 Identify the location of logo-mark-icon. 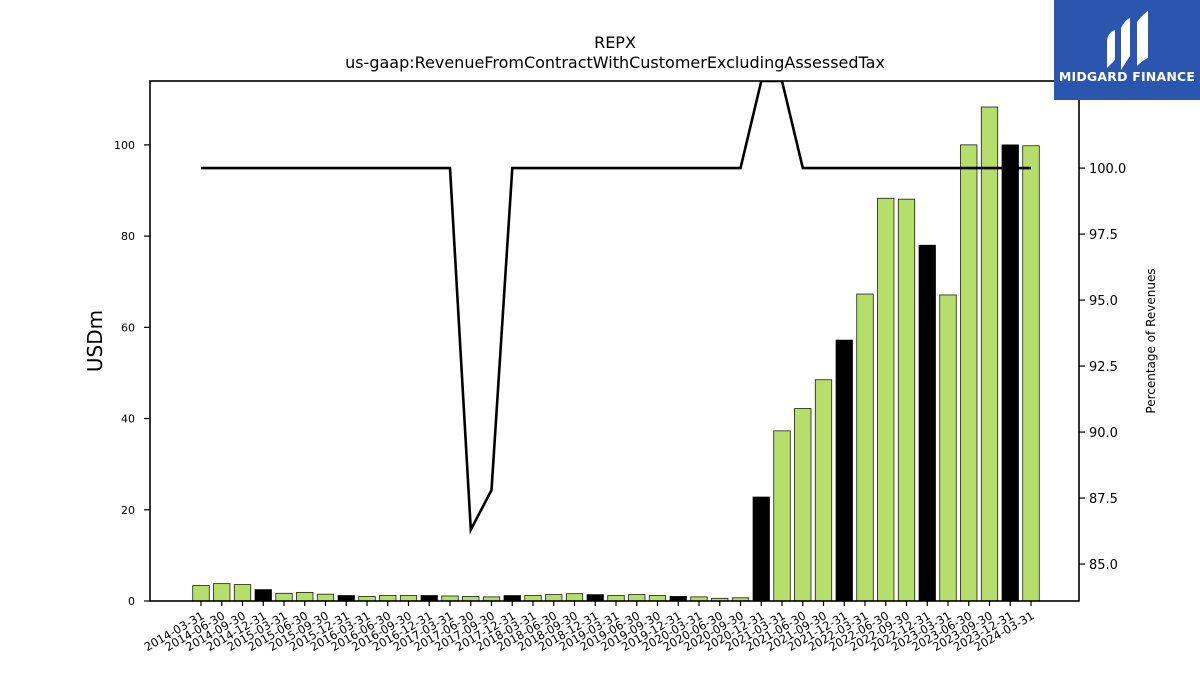
(1127, 40).